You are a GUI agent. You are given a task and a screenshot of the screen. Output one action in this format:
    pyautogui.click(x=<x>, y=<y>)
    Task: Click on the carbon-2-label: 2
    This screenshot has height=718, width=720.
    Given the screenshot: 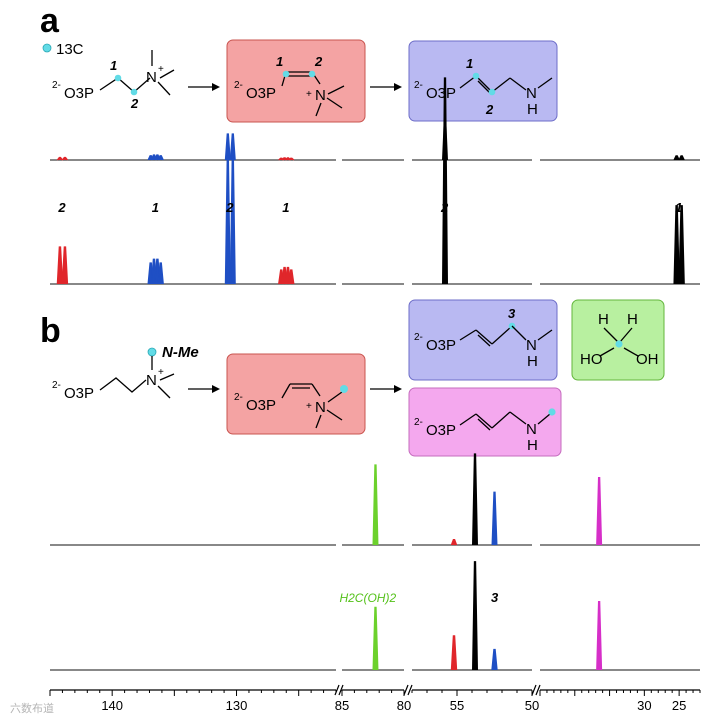 What is the action you would take?
    pyautogui.click(x=134, y=103)
    